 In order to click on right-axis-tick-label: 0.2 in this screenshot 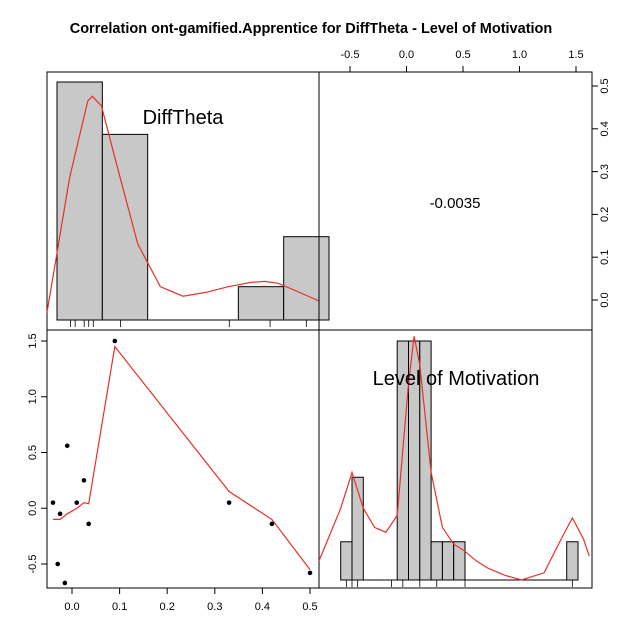, I will do `click(605, 214)`.